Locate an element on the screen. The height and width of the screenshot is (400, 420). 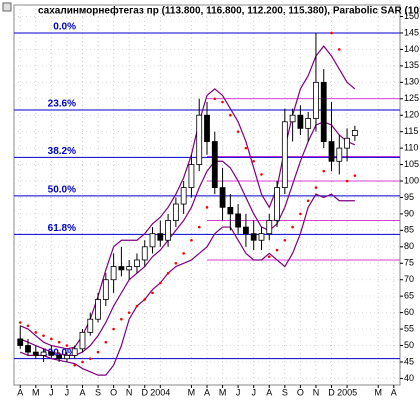
fib-label: 0.0% is located at coordinates (64, 27).